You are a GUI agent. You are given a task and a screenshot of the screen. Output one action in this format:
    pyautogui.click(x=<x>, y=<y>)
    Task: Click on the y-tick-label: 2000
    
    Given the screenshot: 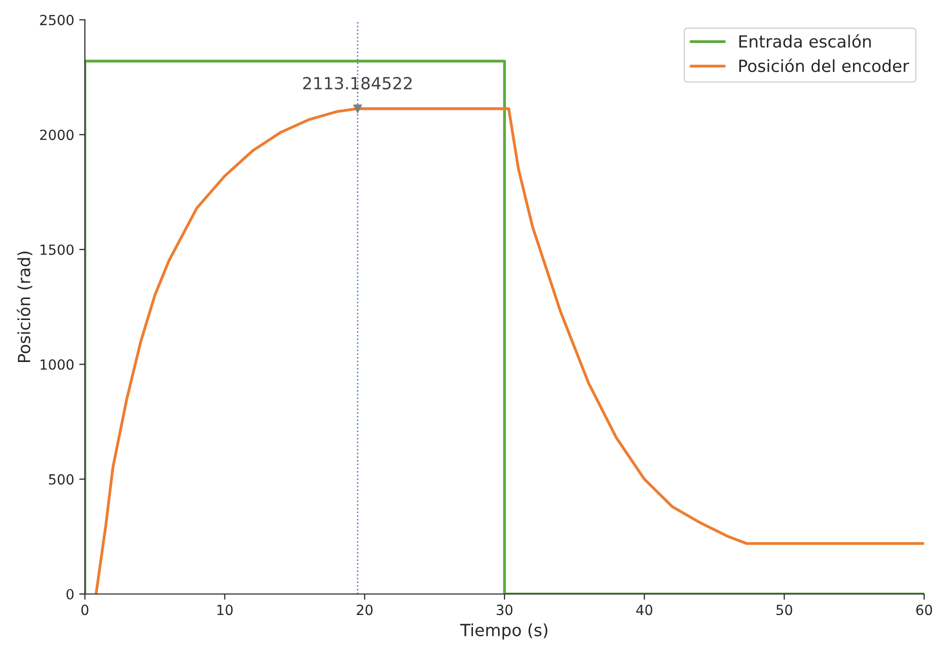 What is the action you would take?
    pyautogui.click(x=57, y=135)
    